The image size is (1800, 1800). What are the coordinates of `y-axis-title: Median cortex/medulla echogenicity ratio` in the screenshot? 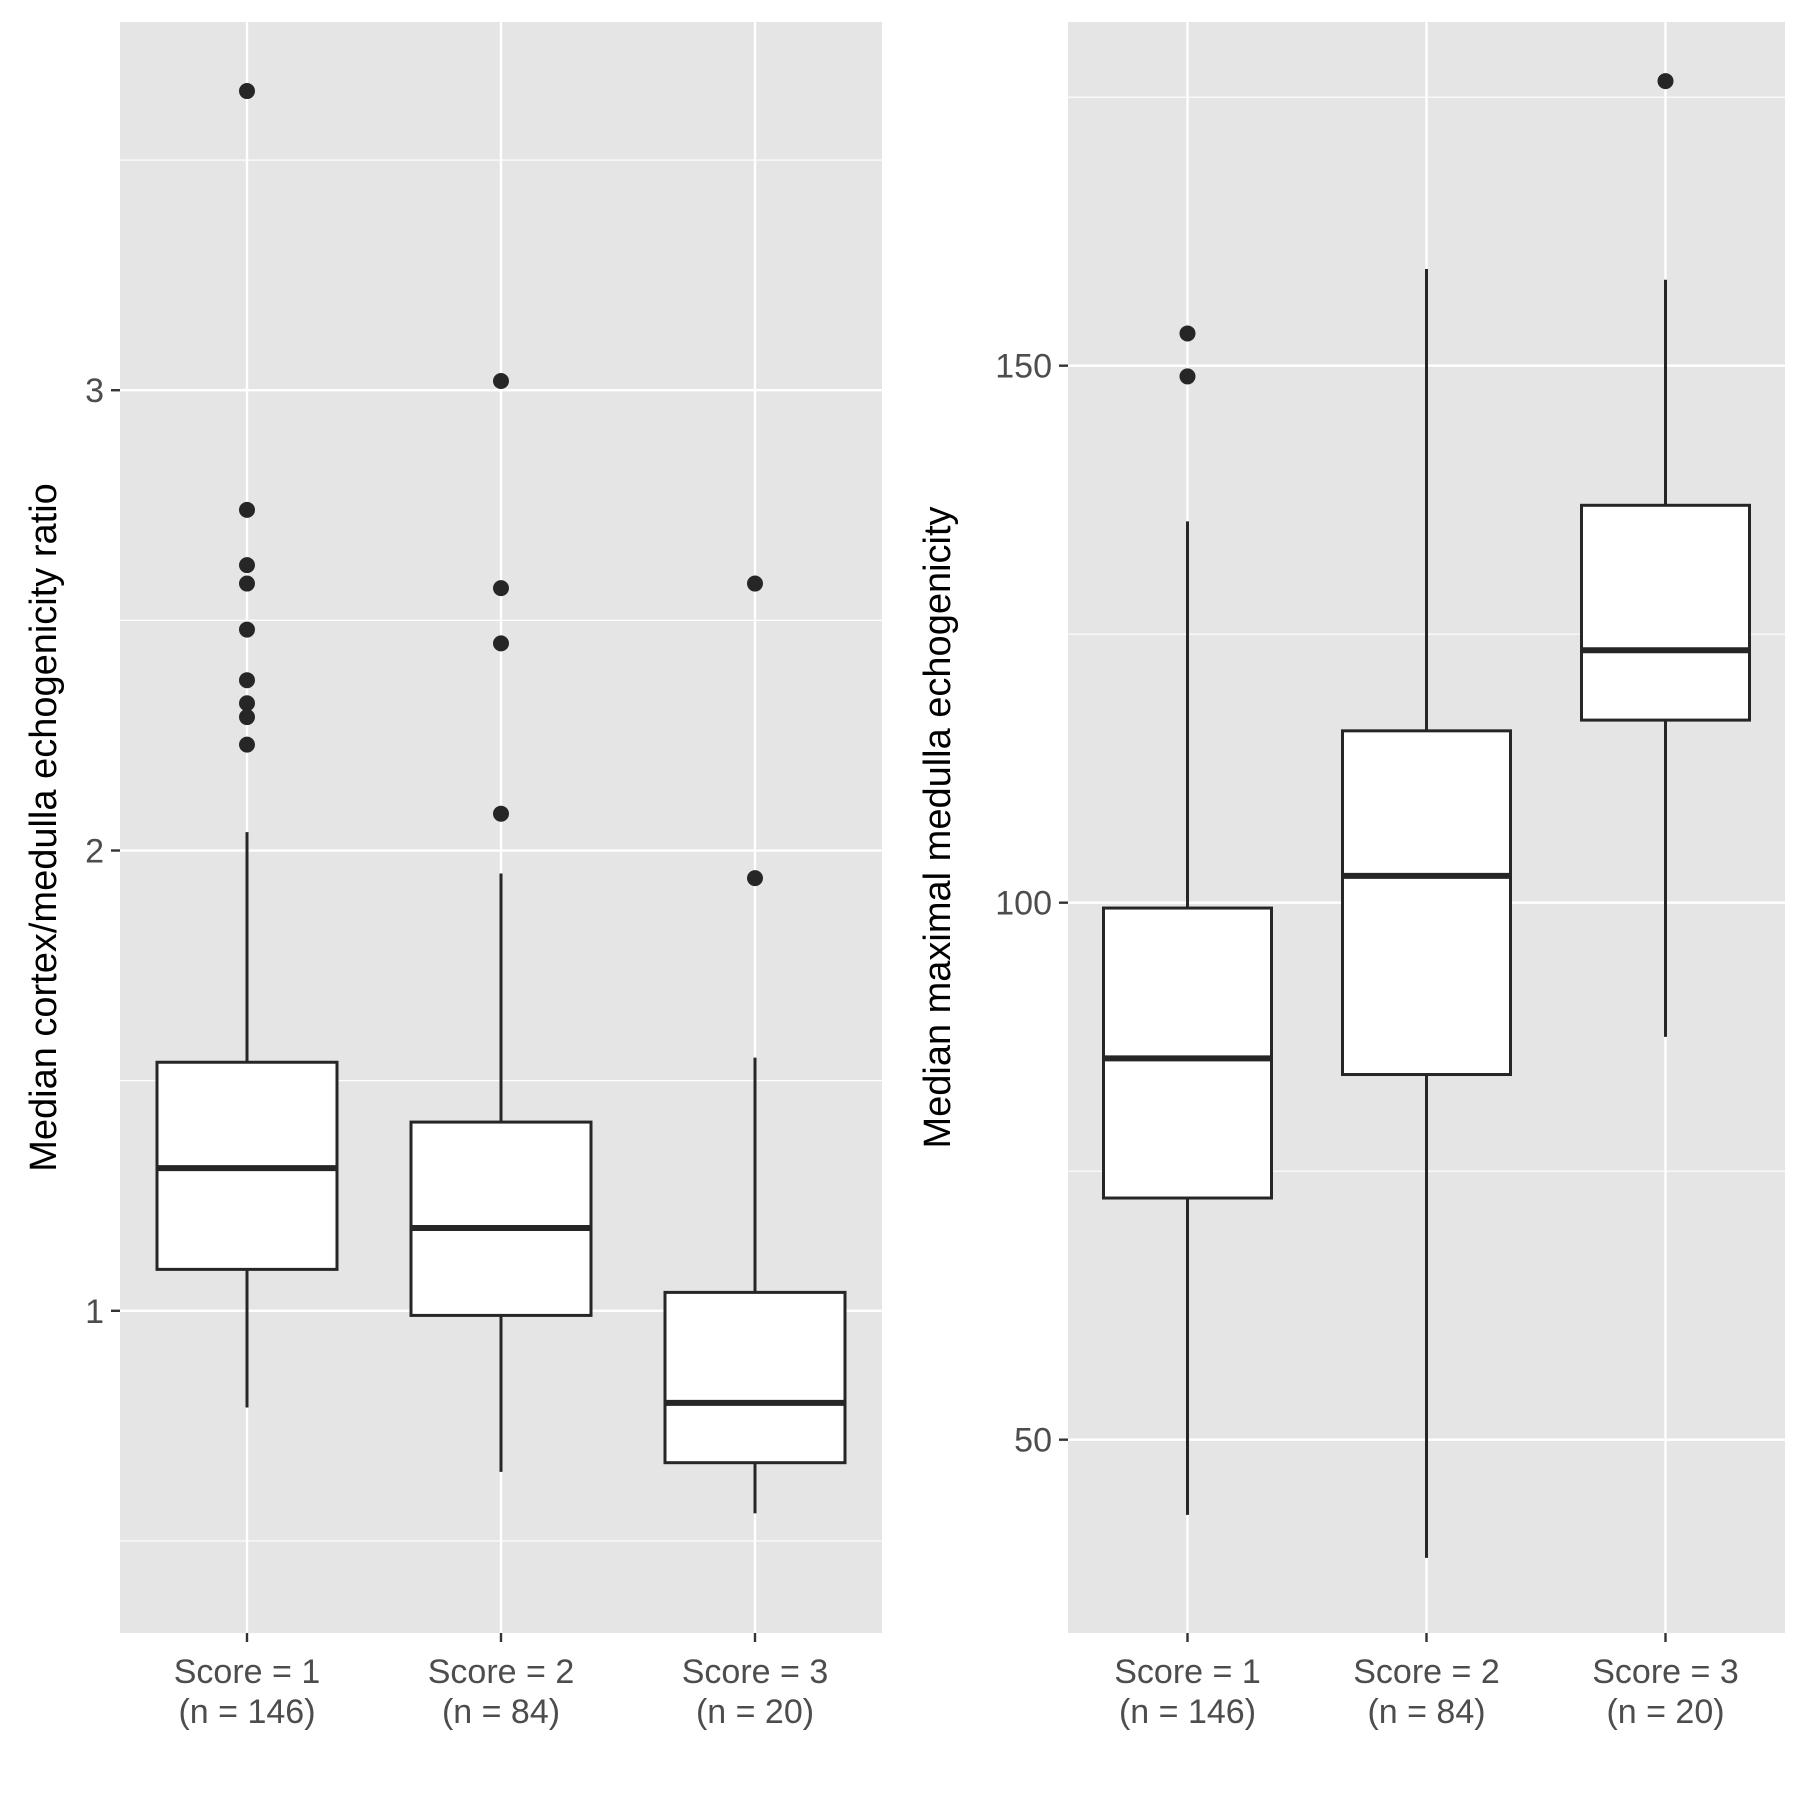 It's located at (44, 827).